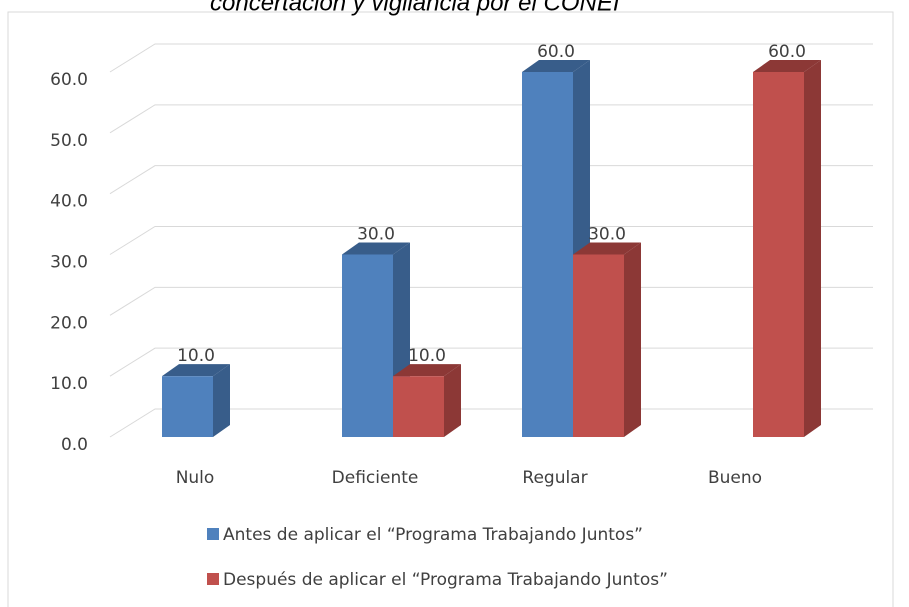  What do you see at coordinates (69, 384) in the screenshot?
I see `y-tick-label: 10.0` at bounding box center [69, 384].